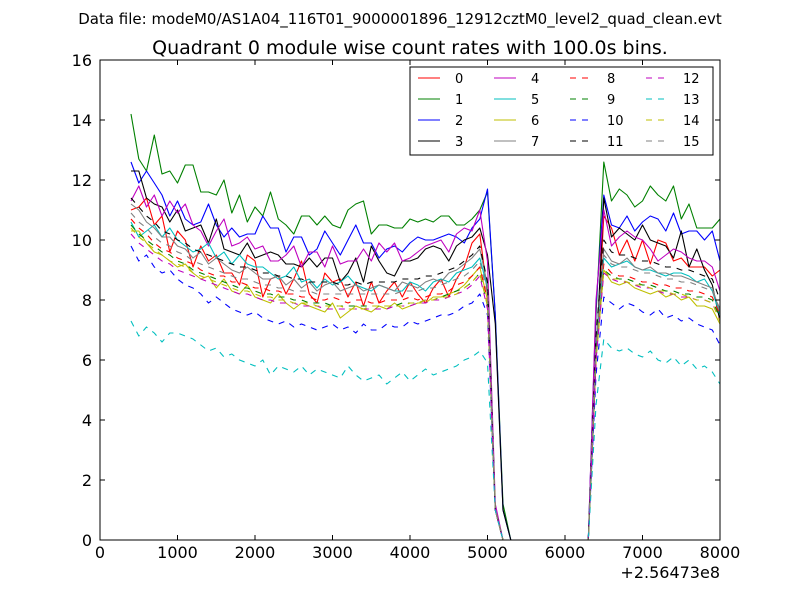 This screenshot has height=600, width=800. What do you see at coordinates (615, 121) in the screenshot?
I see `legend-label-10: 10` at bounding box center [615, 121].